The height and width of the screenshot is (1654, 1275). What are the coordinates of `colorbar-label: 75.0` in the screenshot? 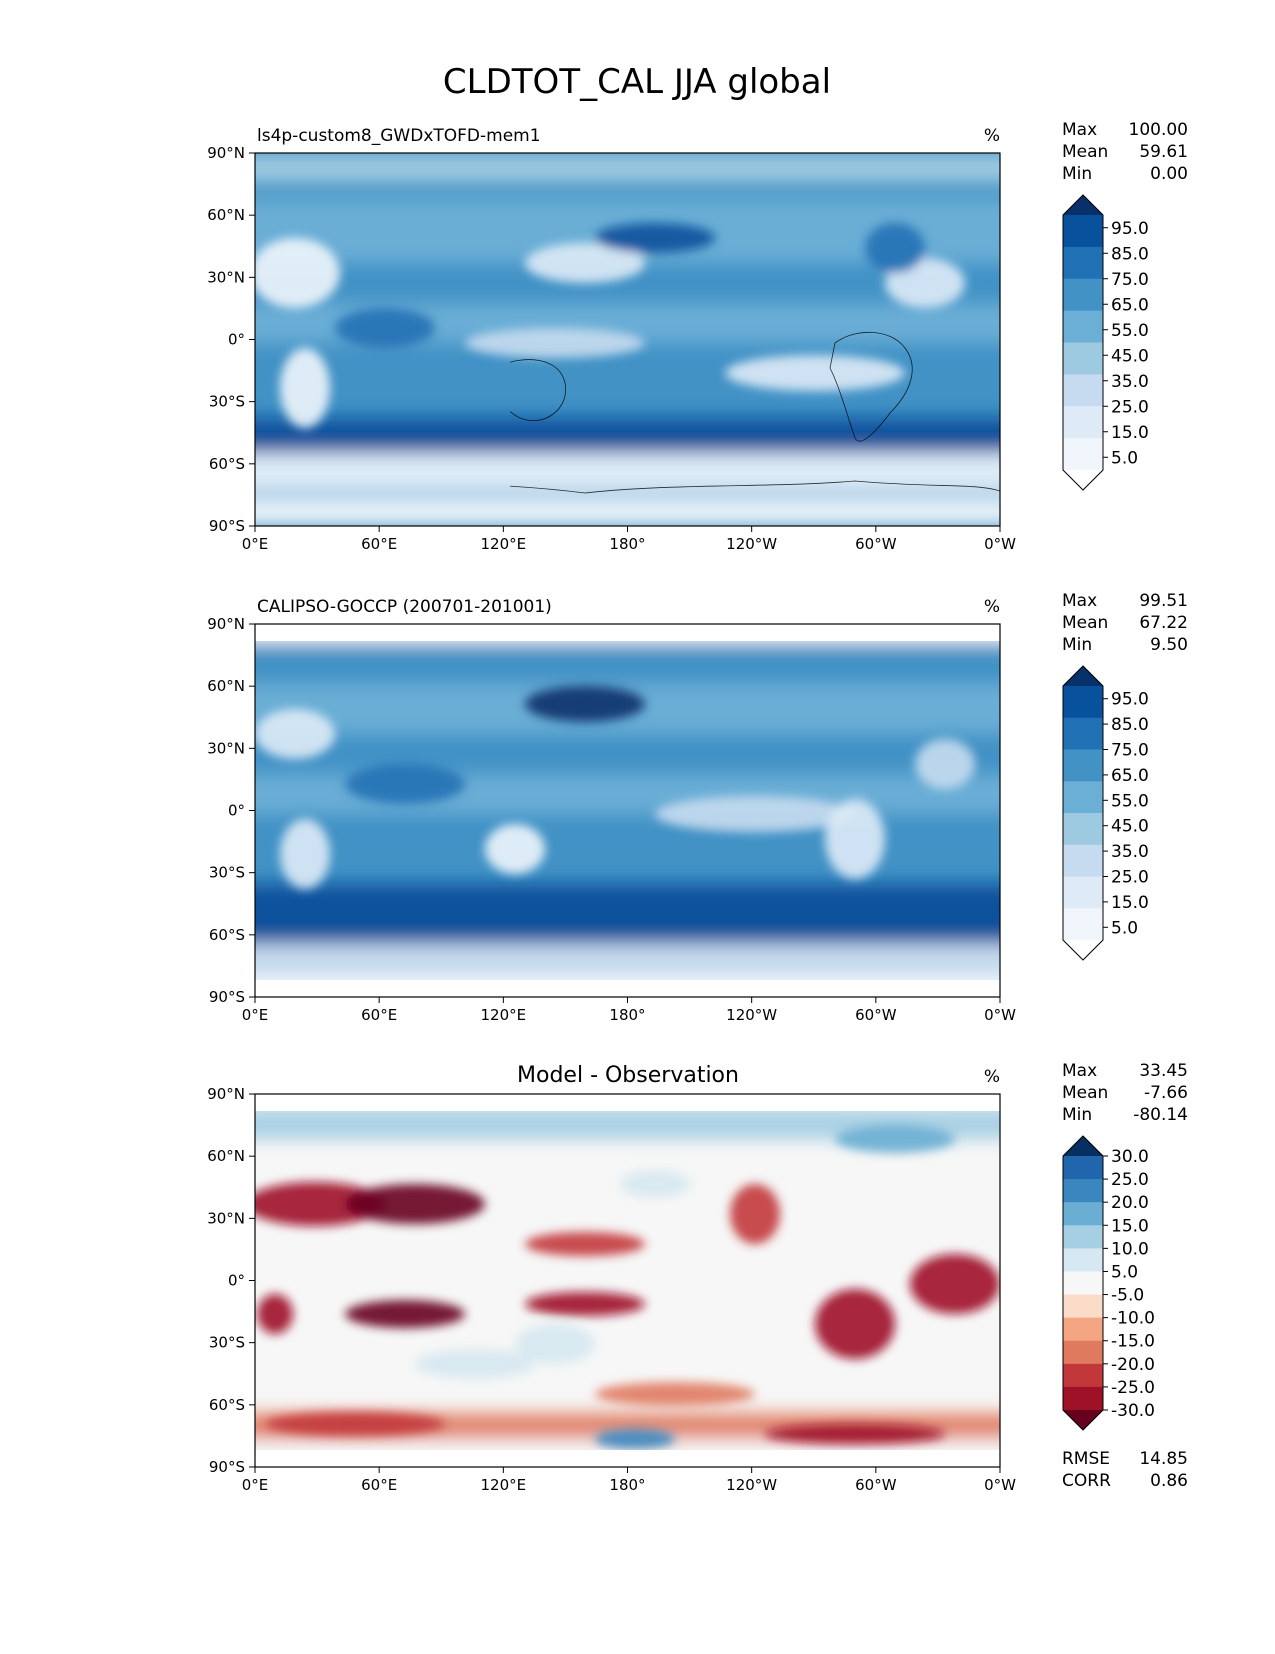 It's located at (1130, 751).